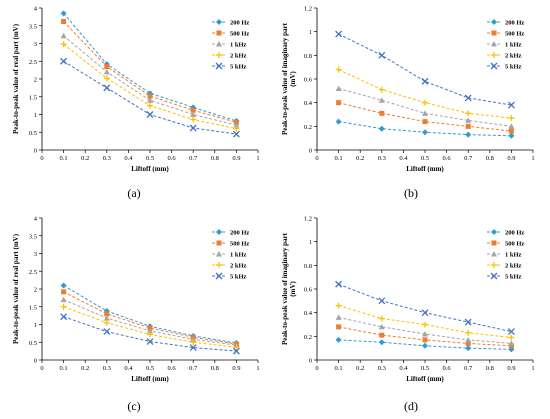 This screenshot has width=550, height=419. I want to click on y-axis-label: Peak-to-peak value of imaginary part(mV), so click(289, 288).